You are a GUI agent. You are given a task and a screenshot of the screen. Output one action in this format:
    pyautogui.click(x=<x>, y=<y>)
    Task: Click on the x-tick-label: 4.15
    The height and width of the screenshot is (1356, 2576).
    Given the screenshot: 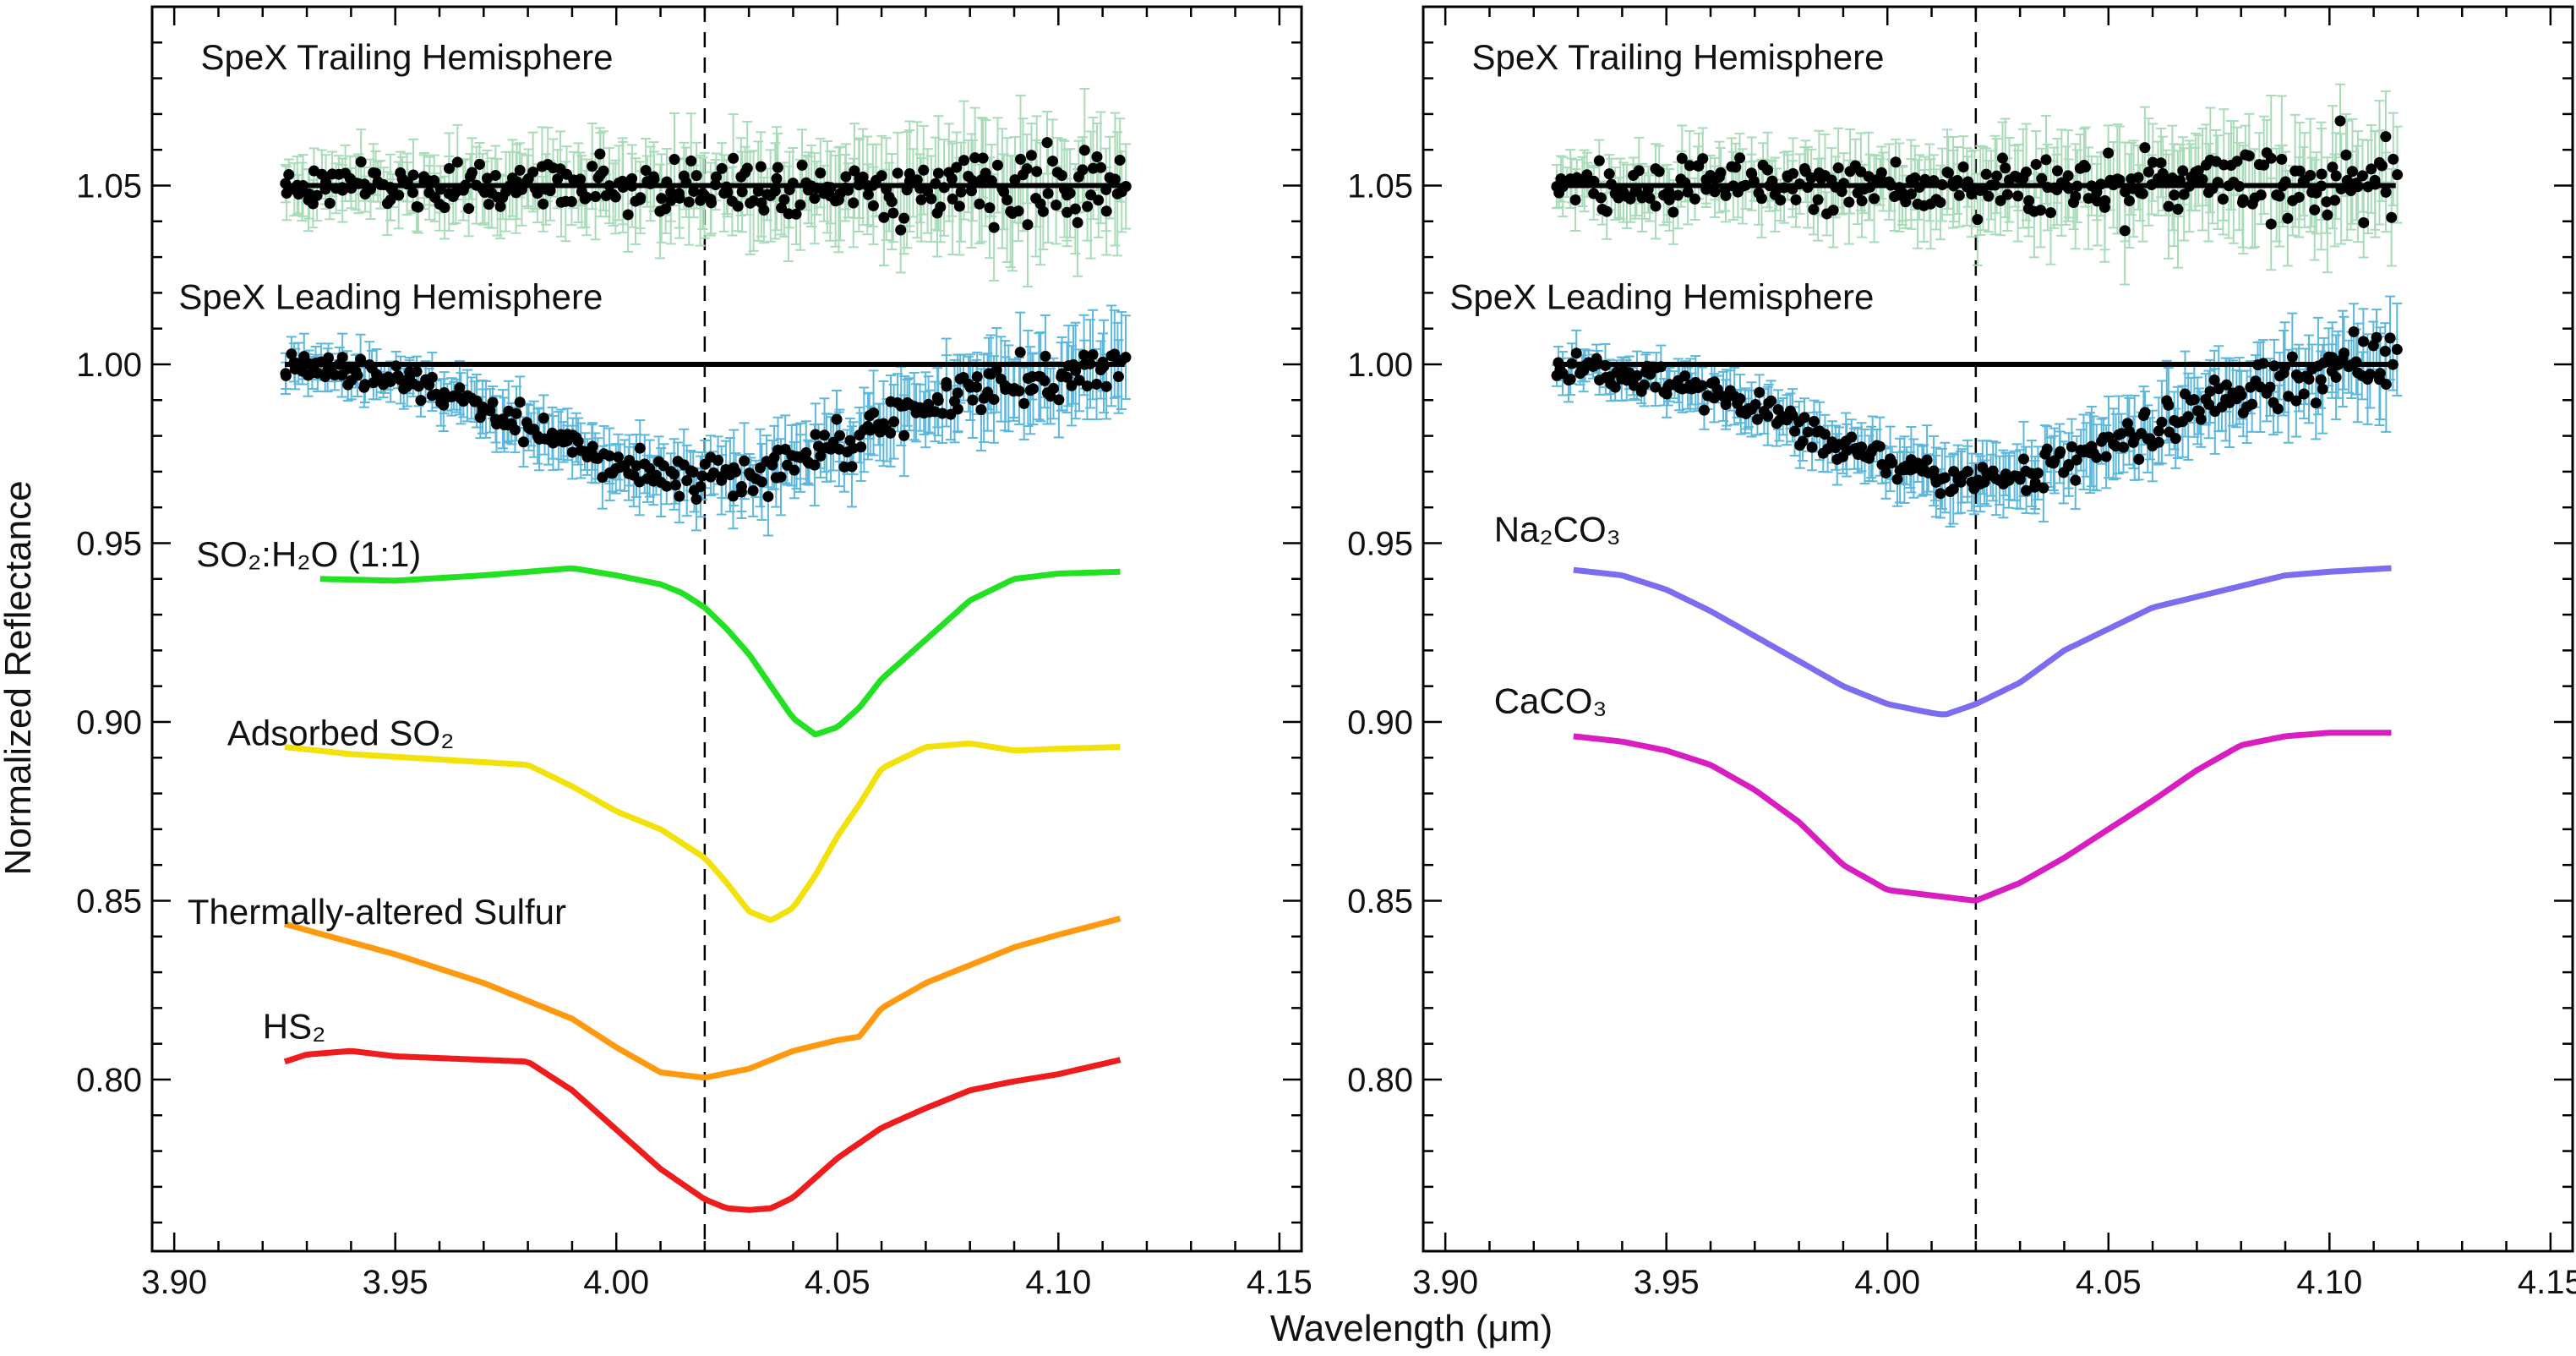 What is the action you would take?
    pyautogui.click(x=2547, y=1282)
    